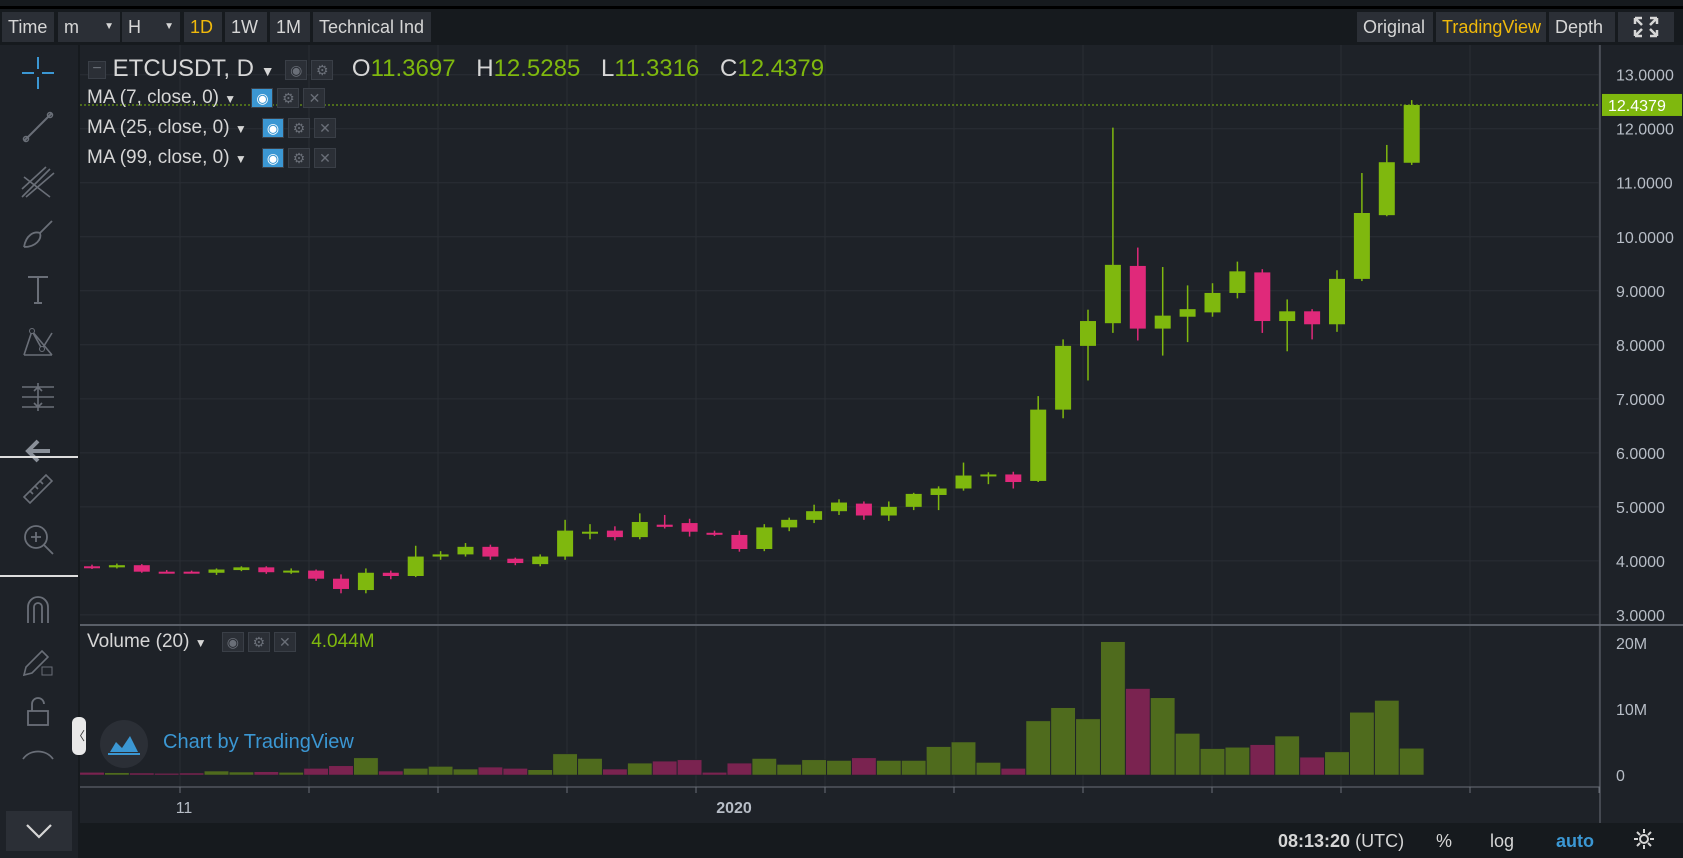 The image size is (1683, 858). I want to click on hour-label: H, so click(134, 27).